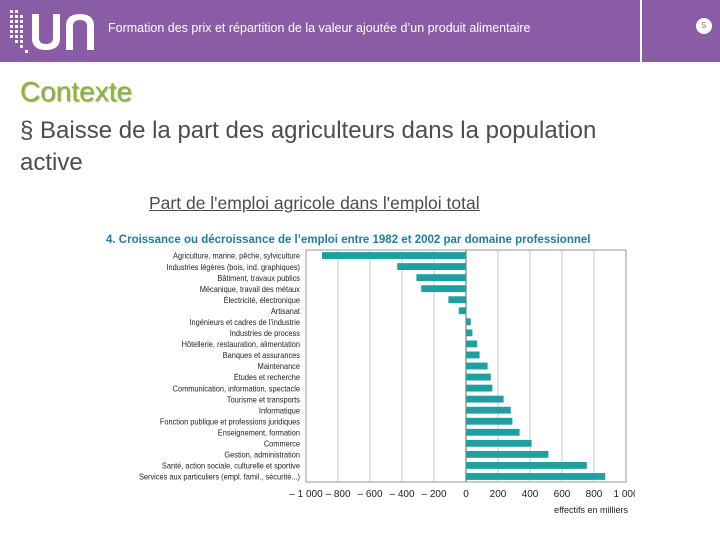 This screenshot has width=720, height=540. Describe the element at coordinates (262, 455) in the screenshot. I see `category-label-18: Gestion, administration` at that location.